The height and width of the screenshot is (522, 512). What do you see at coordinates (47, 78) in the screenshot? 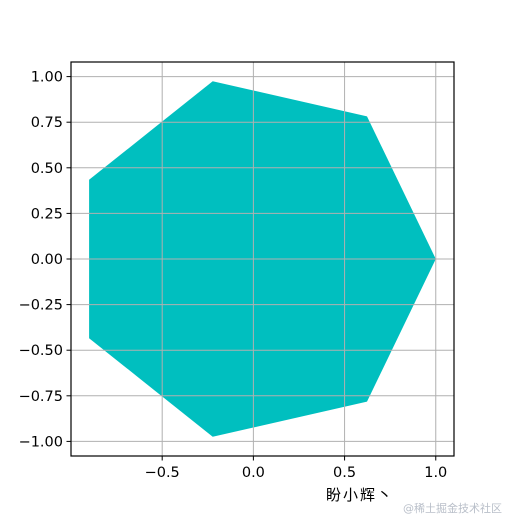
I see `y-tick-label: 1.00` at bounding box center [47, 78].